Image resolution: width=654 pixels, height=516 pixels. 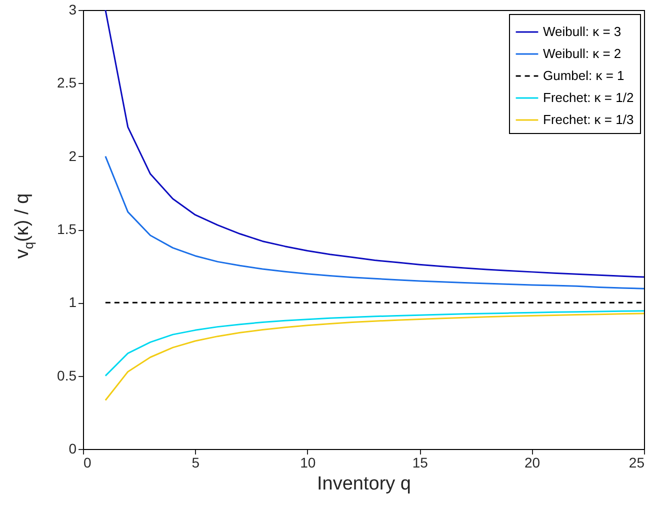 What do you see at coordinates (588, 119) in the screenshot?
I see `legend-label: Frechet: κ = 1/3` at bounding box center [588, 119].